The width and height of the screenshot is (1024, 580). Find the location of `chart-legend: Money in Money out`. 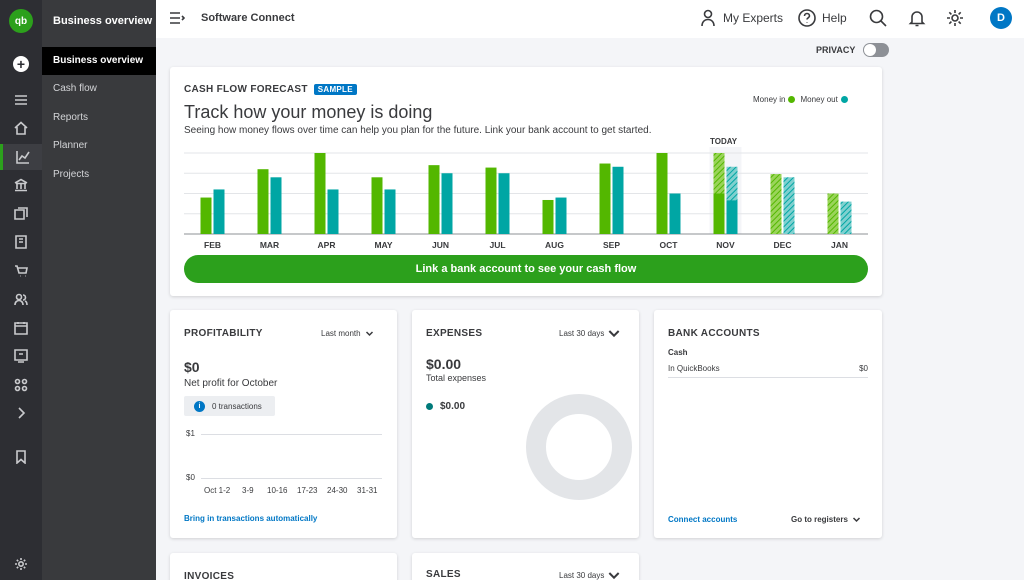

chart-legend: Money in Money out is located at coordinates (803, 99).